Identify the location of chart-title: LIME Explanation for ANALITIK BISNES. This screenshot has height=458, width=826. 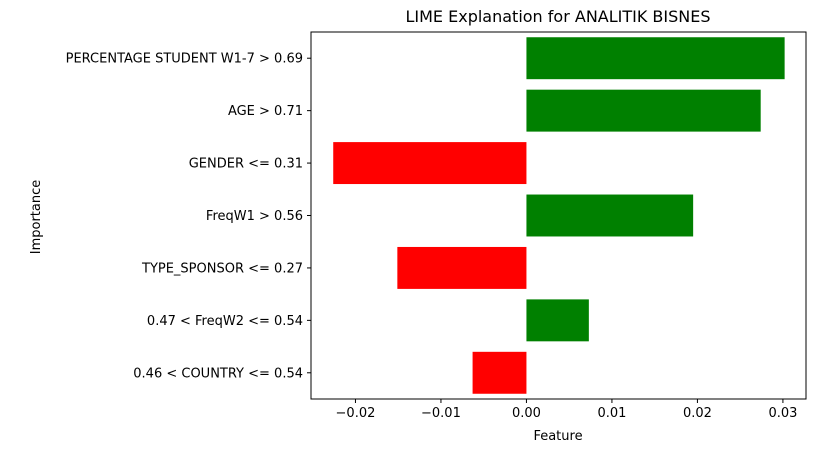
(557, 16).